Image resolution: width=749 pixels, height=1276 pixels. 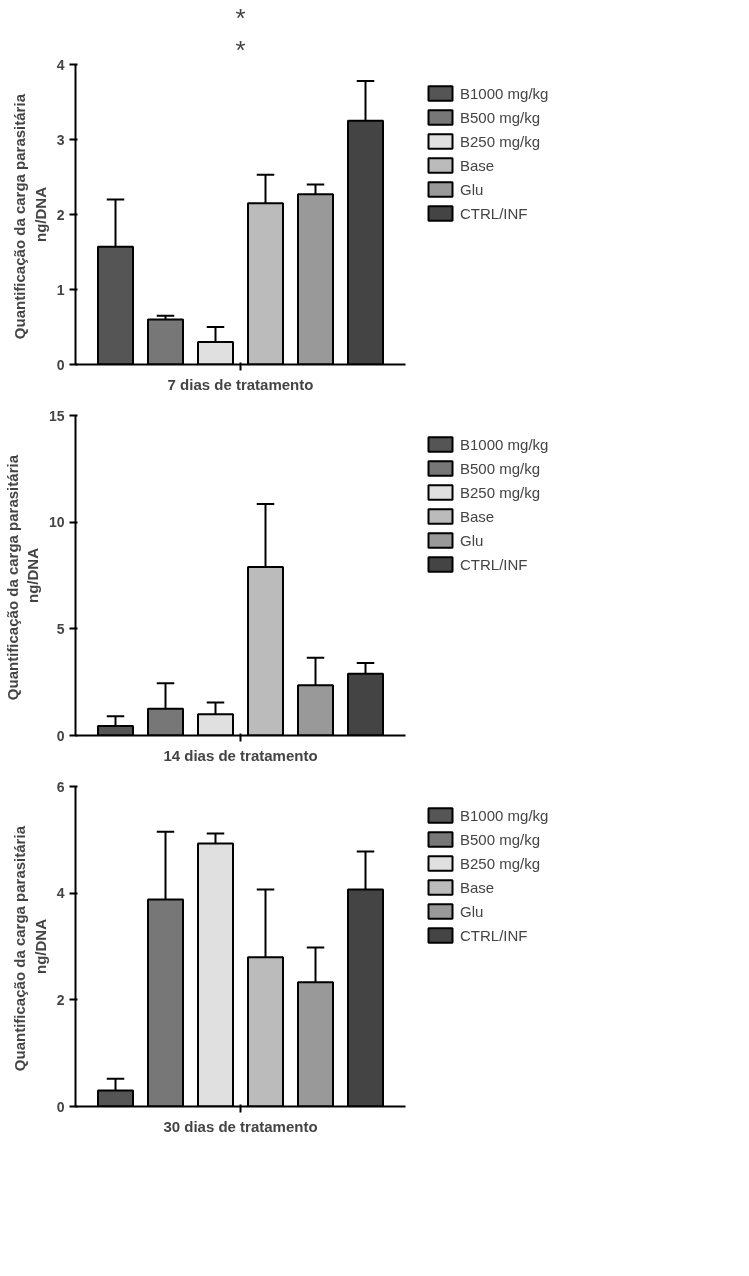 I want to click on y-tick-label: 10, so click(x=56, y=522).